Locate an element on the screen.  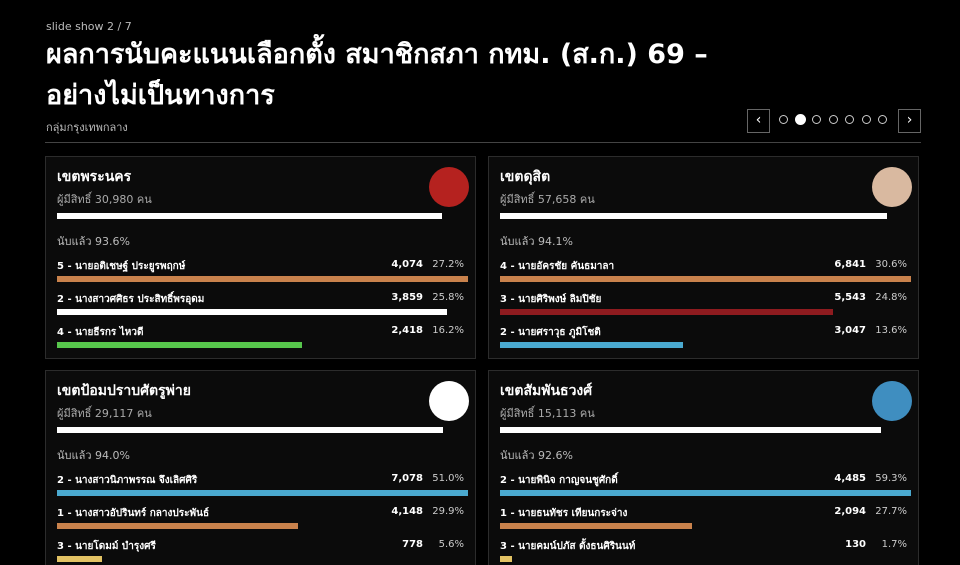
vote-count: 7,078 is located at coordinates (407, 478).